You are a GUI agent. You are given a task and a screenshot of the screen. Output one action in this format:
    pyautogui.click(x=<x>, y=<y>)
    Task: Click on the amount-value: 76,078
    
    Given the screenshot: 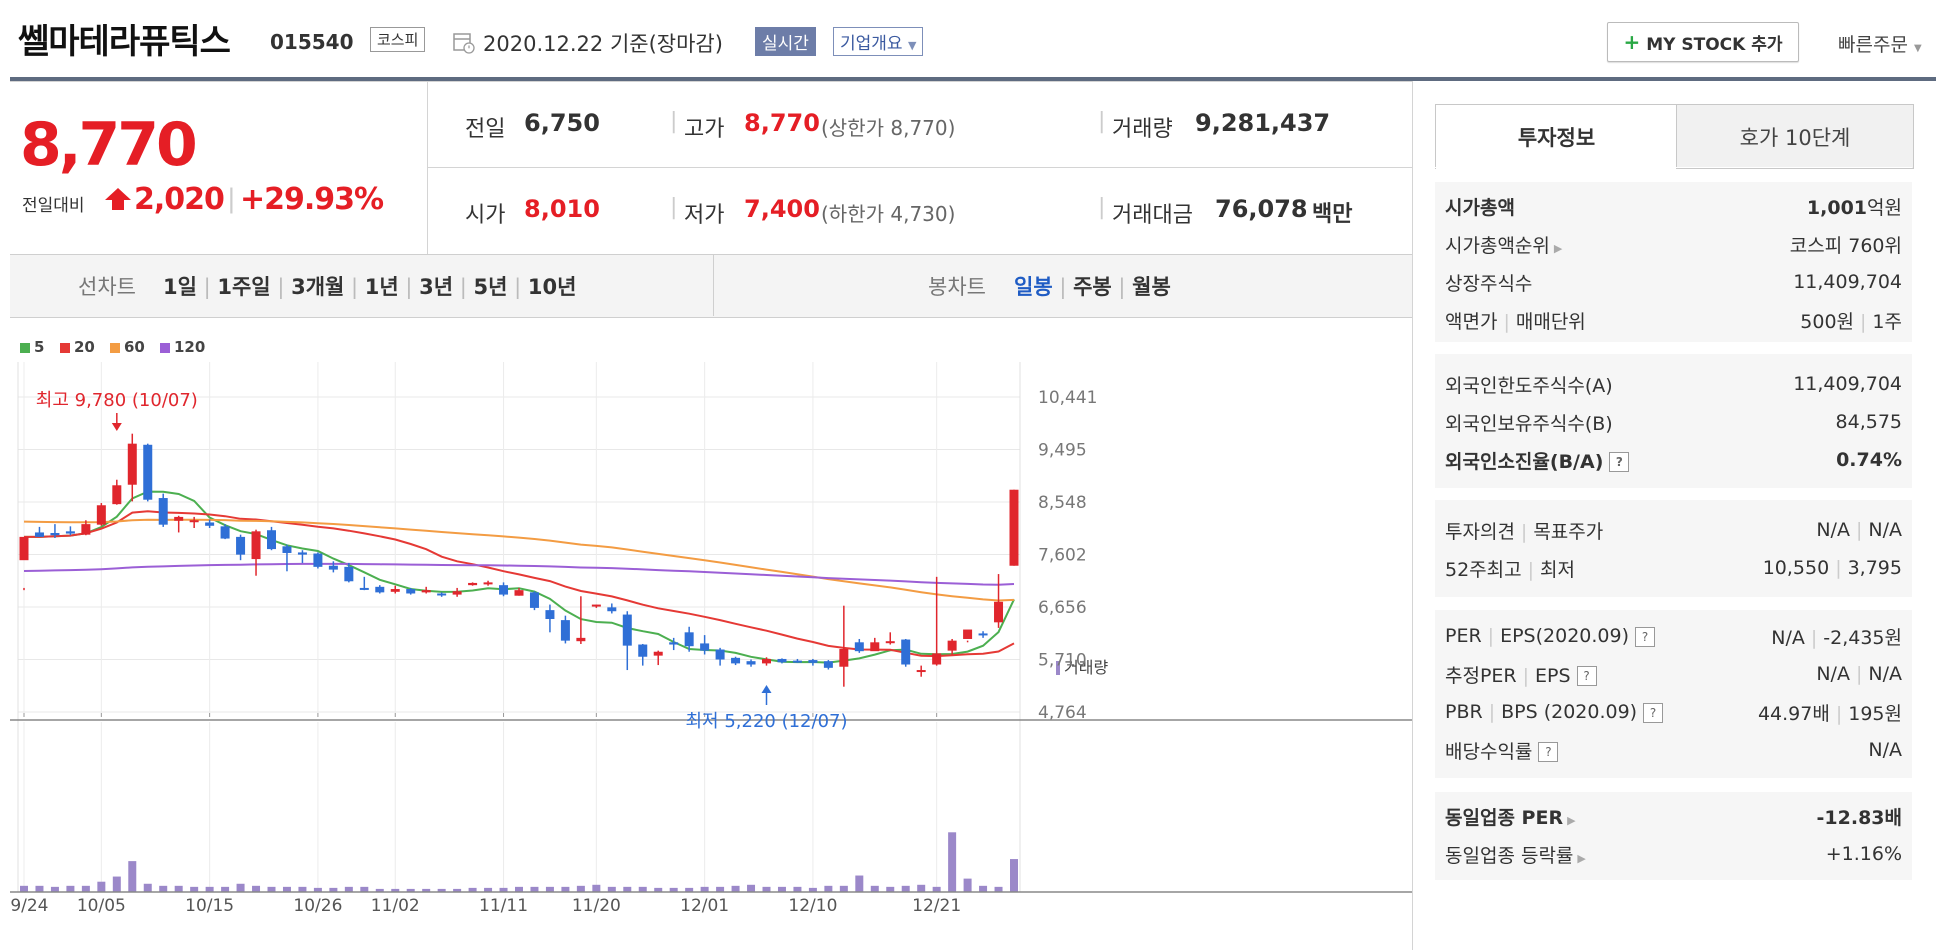 What is the action you would take?
    pyautogui.click(x=1261, y=209)
    